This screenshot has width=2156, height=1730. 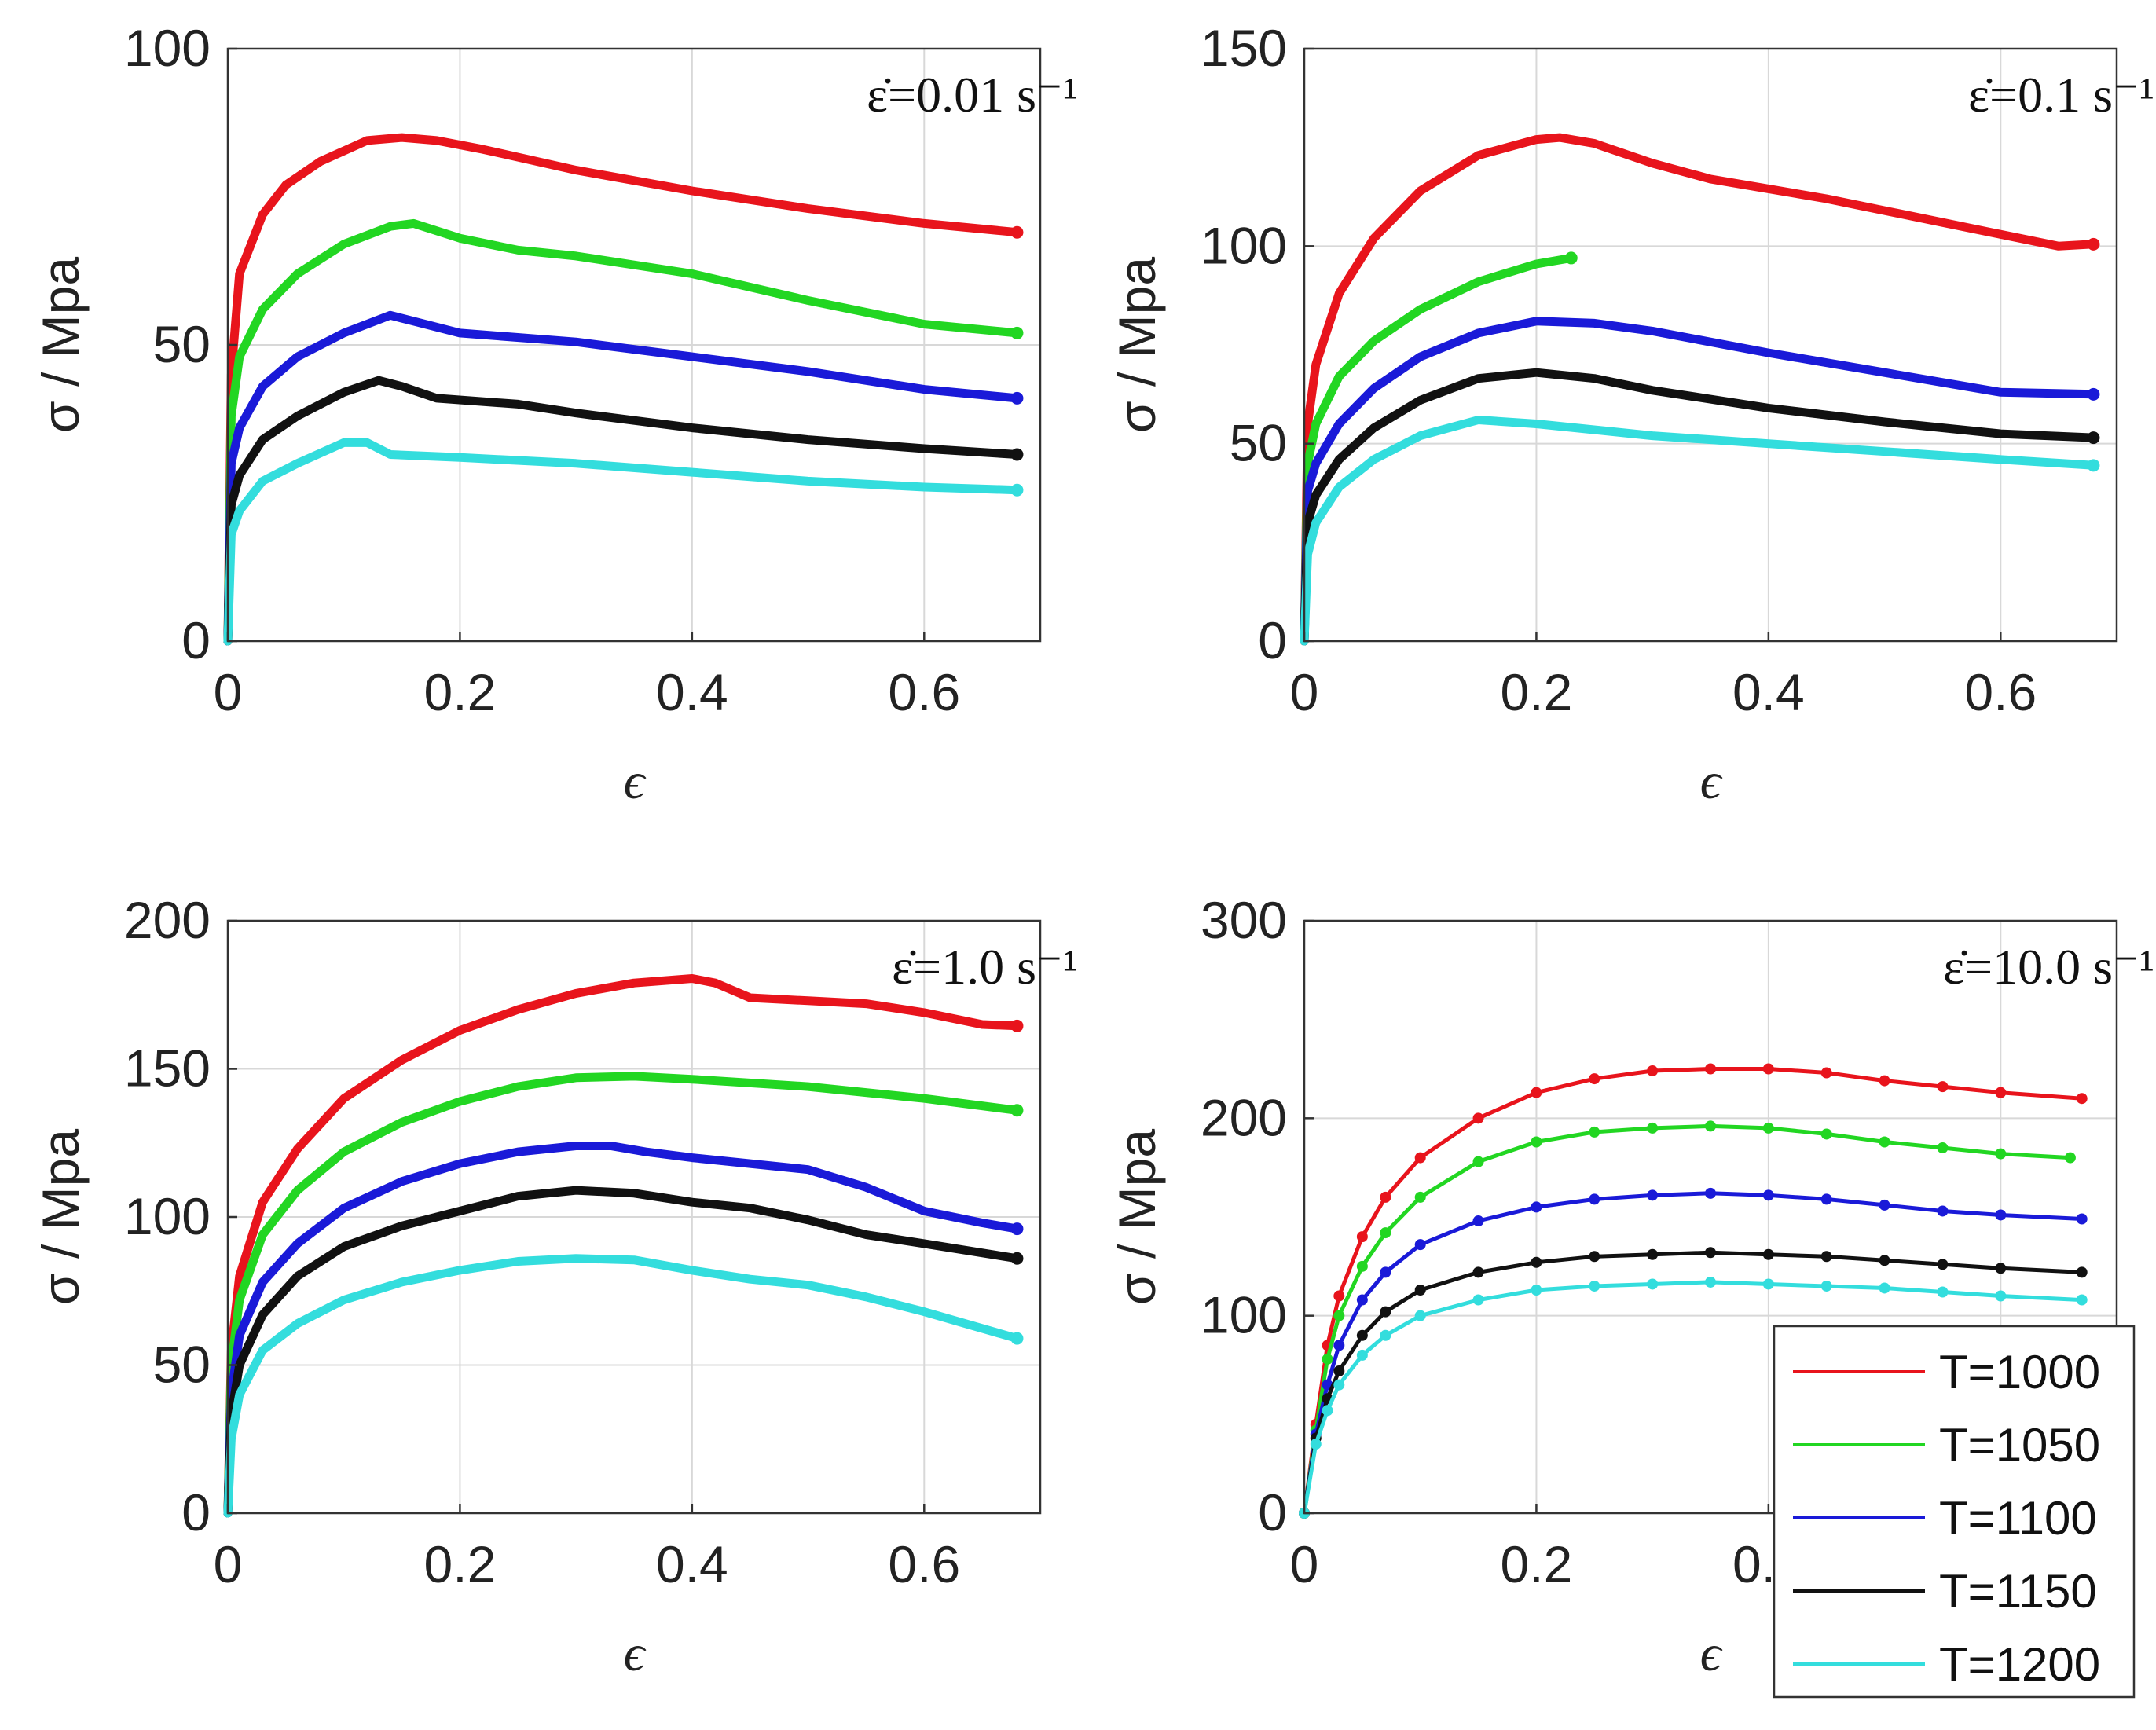 I want to click on y-tick-label: 200, so click(x=1244, y=1117).